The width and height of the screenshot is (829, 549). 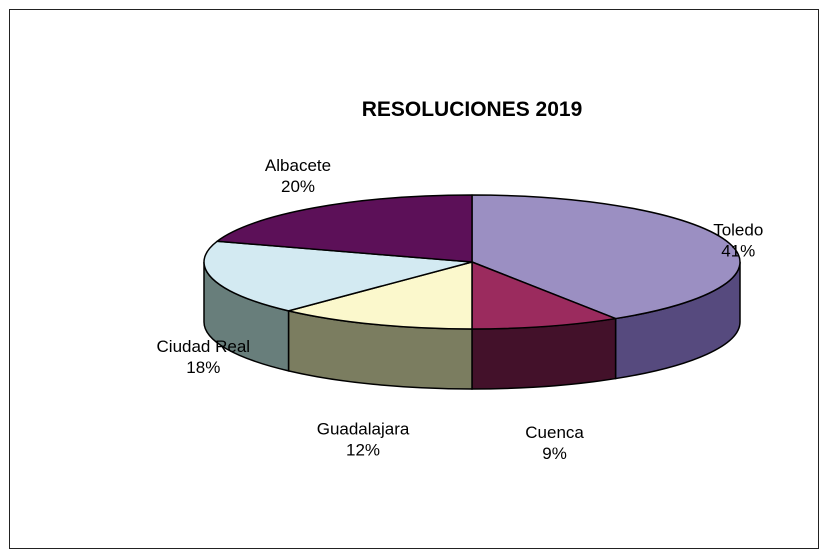 I want to click on pie-label-percent: 9%, so click(x=554, y=453).